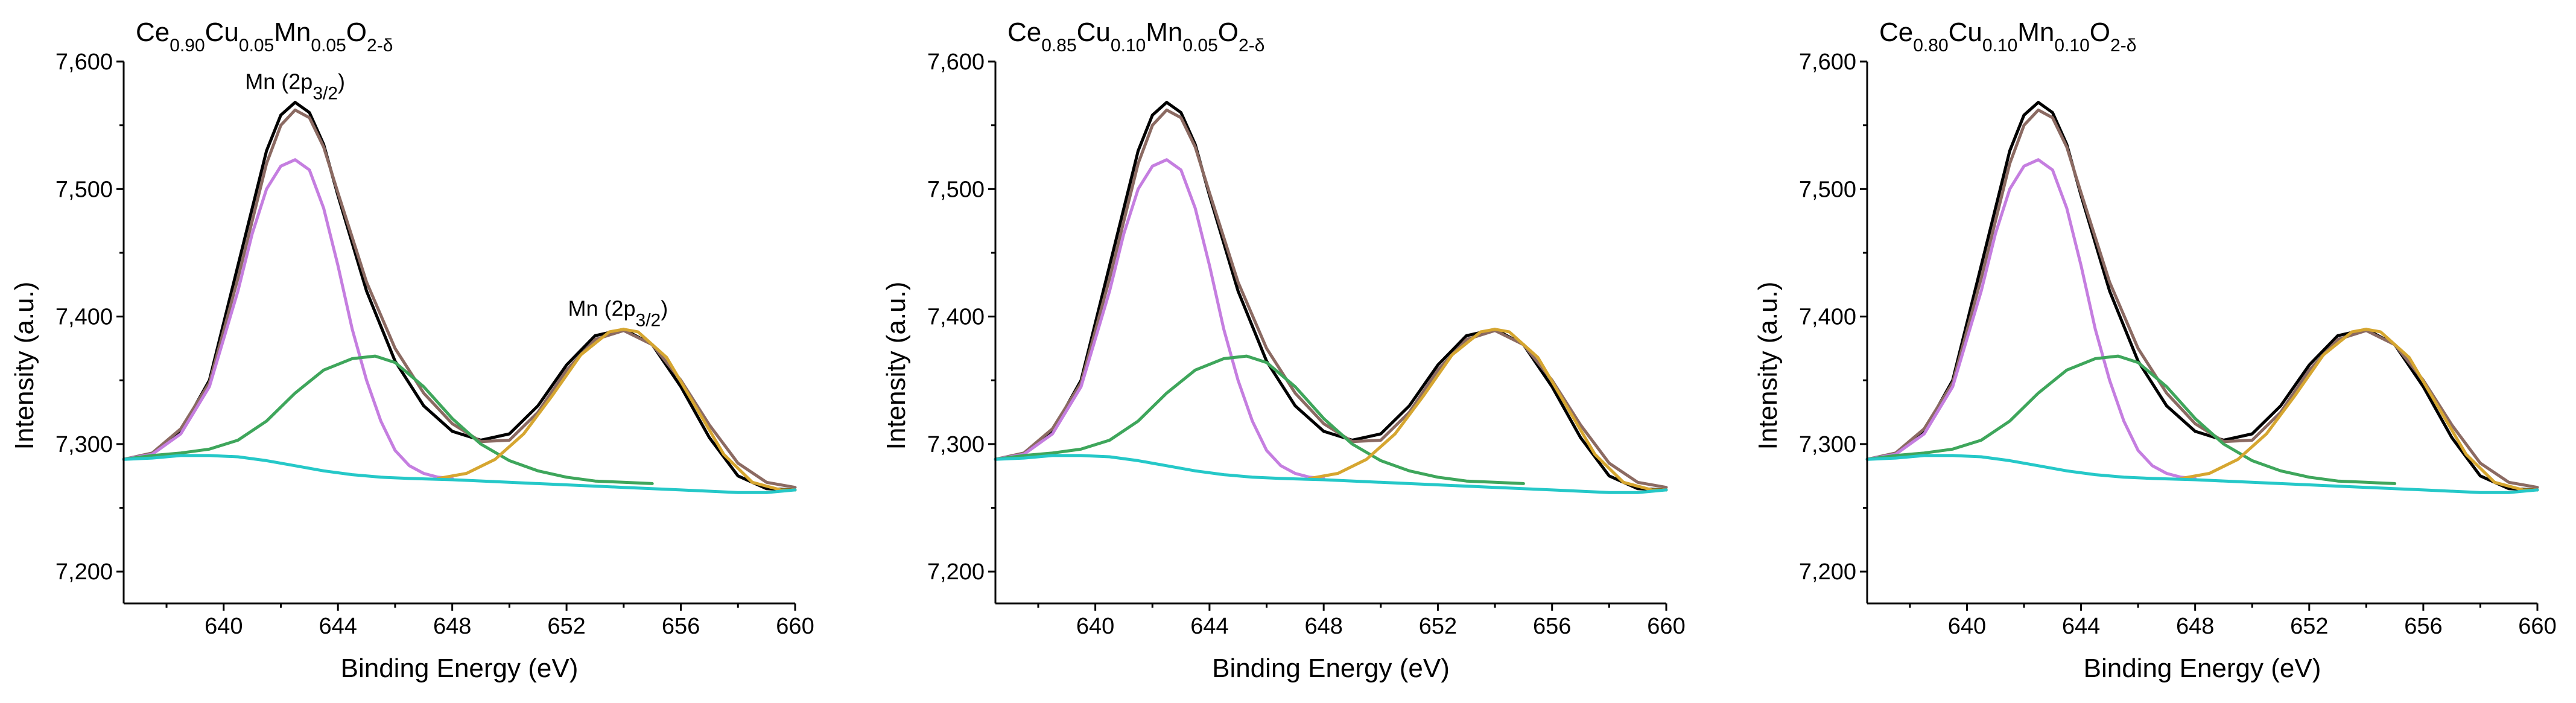  Describe the element at coordinates (1135, 36) in the screenshot. I see `panel-title: Ce0.85Cu0.10Mn0.05O2-δ` at that location.